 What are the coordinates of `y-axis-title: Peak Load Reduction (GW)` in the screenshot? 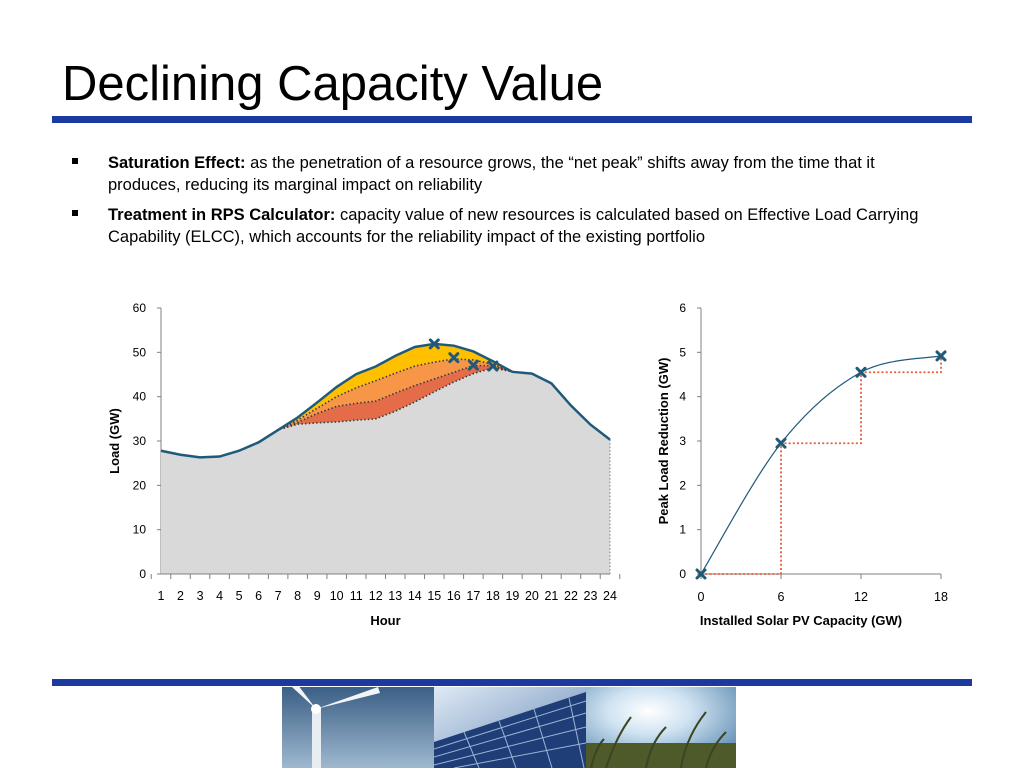 It's located at (663, 441).